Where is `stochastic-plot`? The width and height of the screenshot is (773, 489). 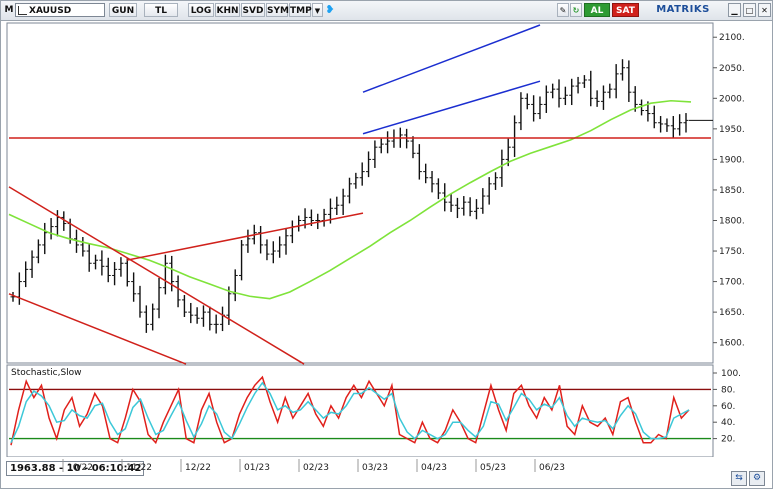
stochastic-plot is located at coordinates (360, 410).